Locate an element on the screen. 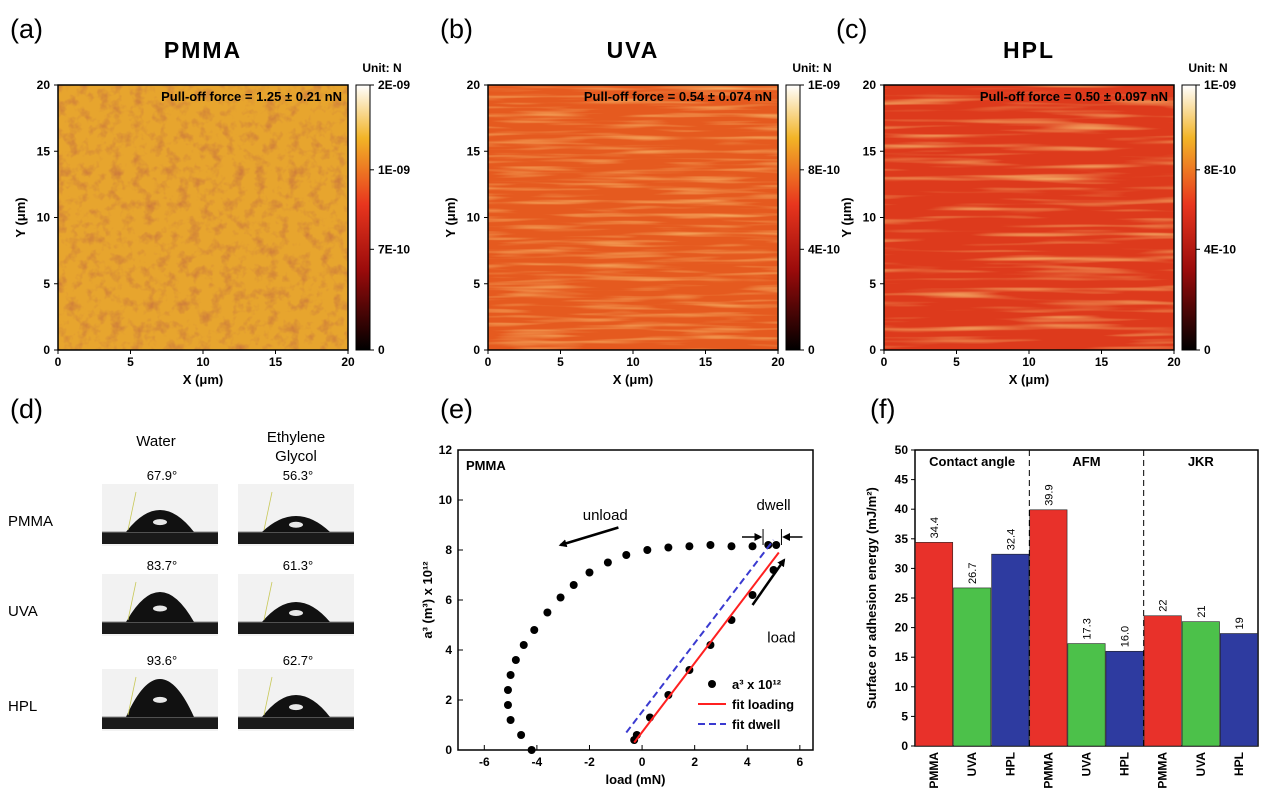 This screenshot has height=805, width=1284. column-glycol-label: Glycol is located at coordinates (296, 456).